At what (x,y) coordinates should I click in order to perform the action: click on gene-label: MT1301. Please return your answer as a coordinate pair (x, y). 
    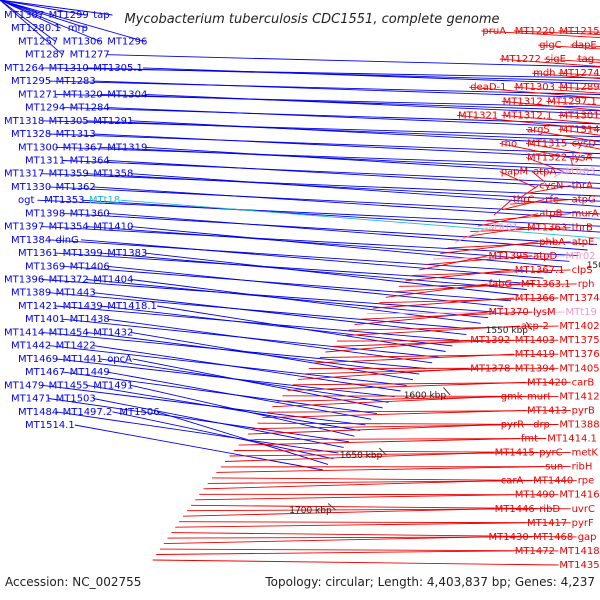
    Looking at the image, I should click on (579, 115).